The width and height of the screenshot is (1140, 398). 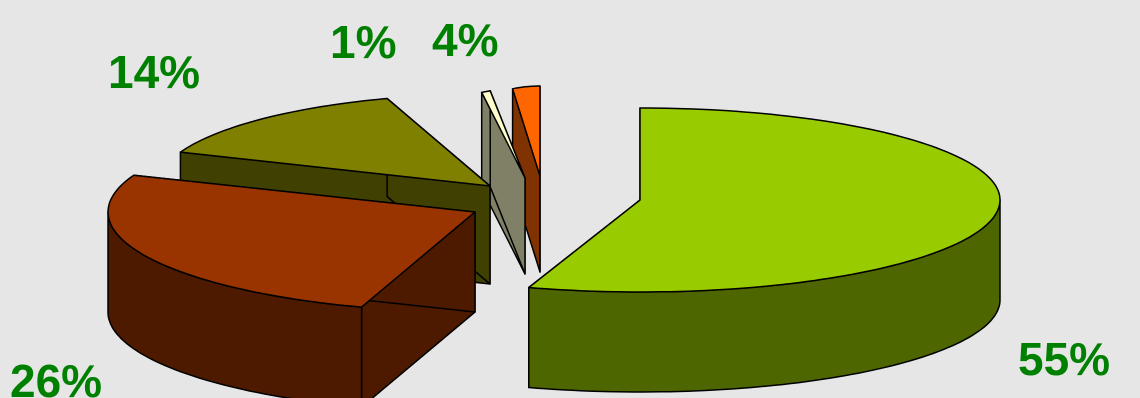 I want to click on slice-label: 1%, so click(x=363, y=42).